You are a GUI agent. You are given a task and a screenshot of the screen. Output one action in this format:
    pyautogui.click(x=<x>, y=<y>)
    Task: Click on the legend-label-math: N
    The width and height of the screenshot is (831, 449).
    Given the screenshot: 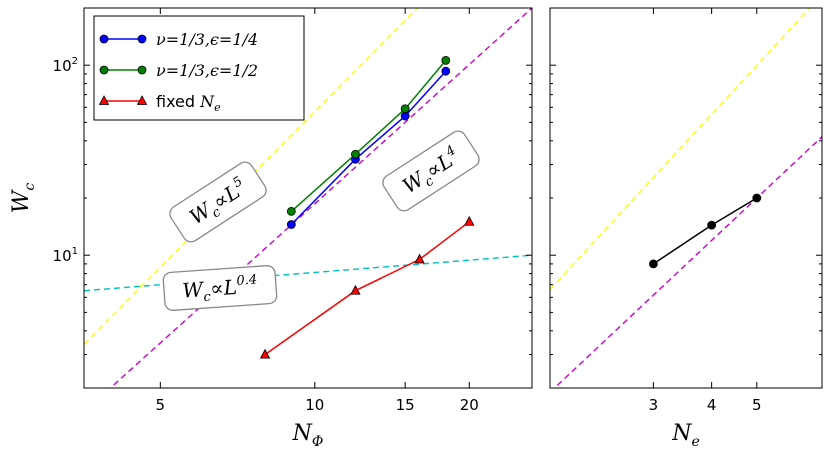 What is the action you would take?
    pyautogui.click(x=207, y=101)
    